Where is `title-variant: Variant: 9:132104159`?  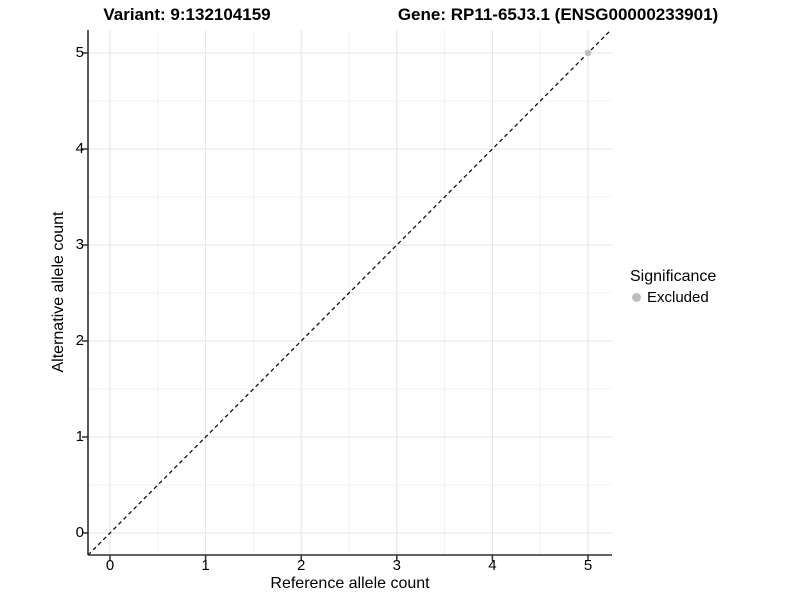
title-variant: Variant: 9:132104159 is located at coordinates (187, 14).